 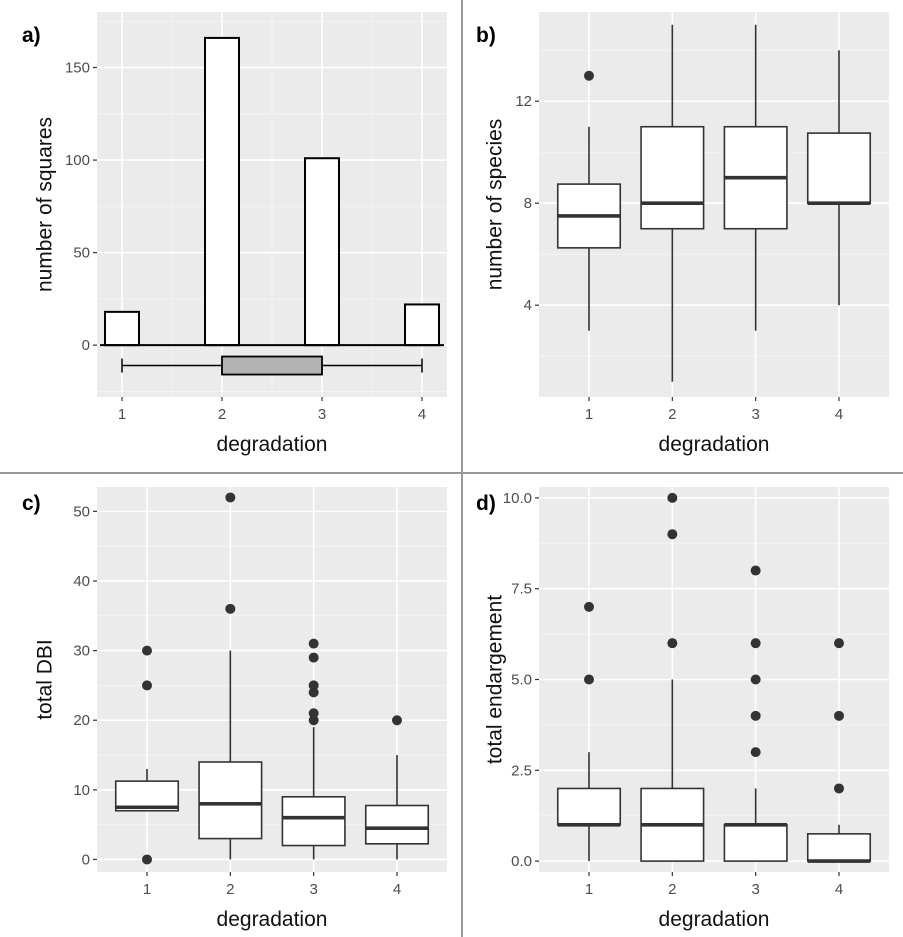 What do you see at coordinates (45, 679) in the screenshot?
I see `y-axis-title: total DBI` at bounding box center [45, 679].